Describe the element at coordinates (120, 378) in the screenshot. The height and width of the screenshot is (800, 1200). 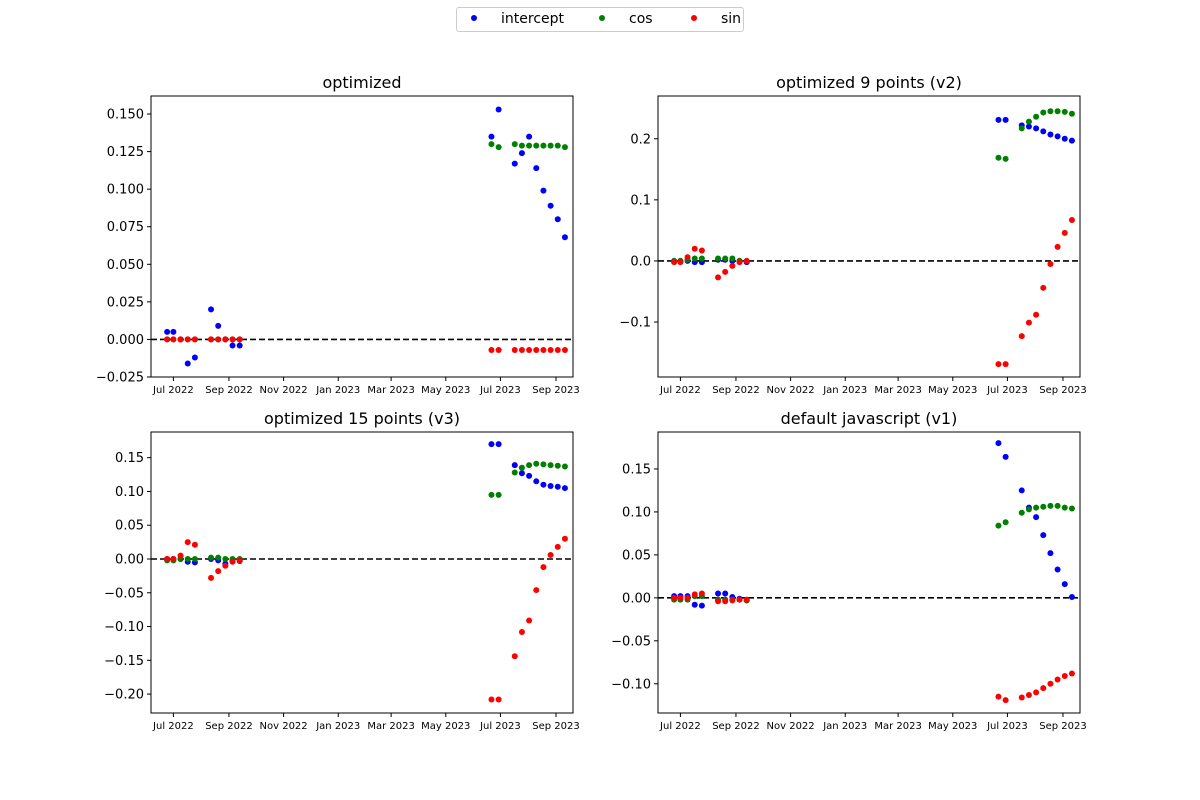
I see `y-tick-label: −0.025` at that location.